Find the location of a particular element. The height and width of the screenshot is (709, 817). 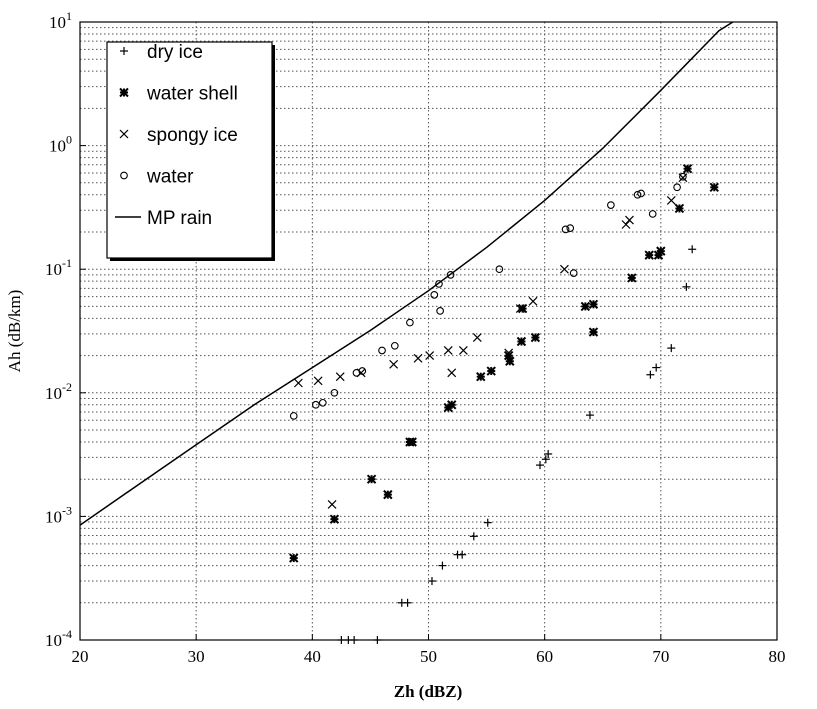

x-axis-label: Zh (dBZ) is located at coordinates (428, 691).